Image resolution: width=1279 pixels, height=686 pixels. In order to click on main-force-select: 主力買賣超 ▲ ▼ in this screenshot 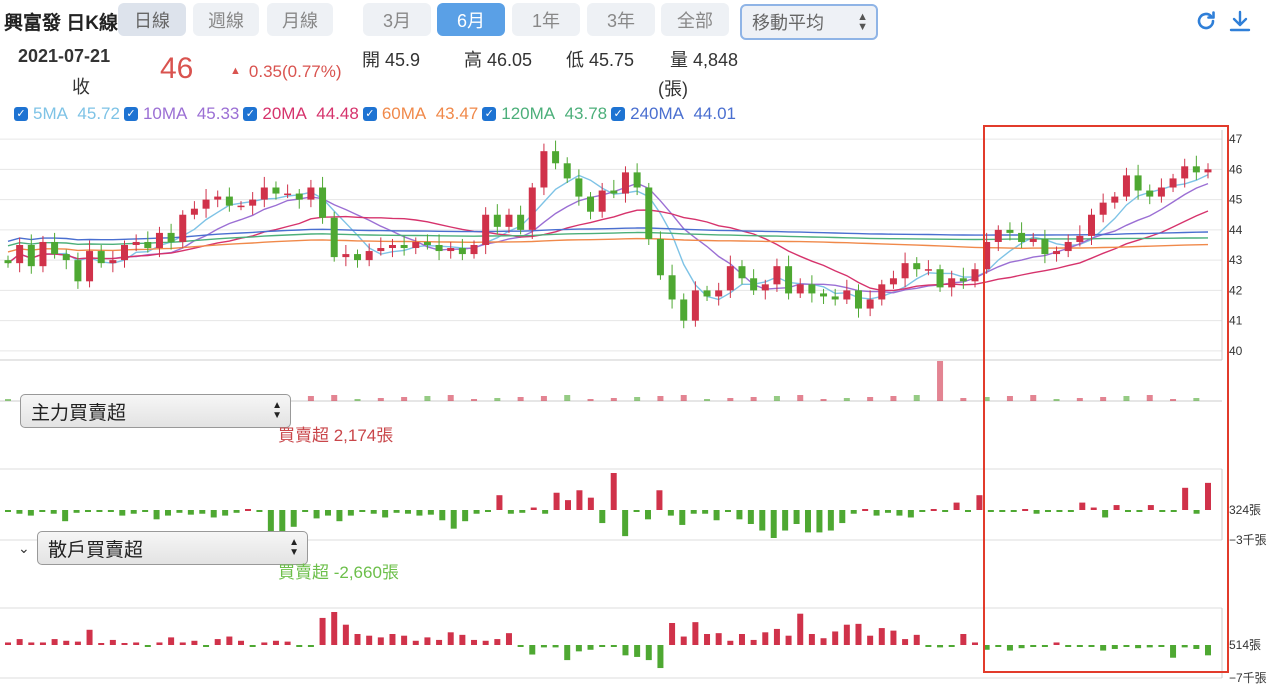, I will do `click(155, 411)`.